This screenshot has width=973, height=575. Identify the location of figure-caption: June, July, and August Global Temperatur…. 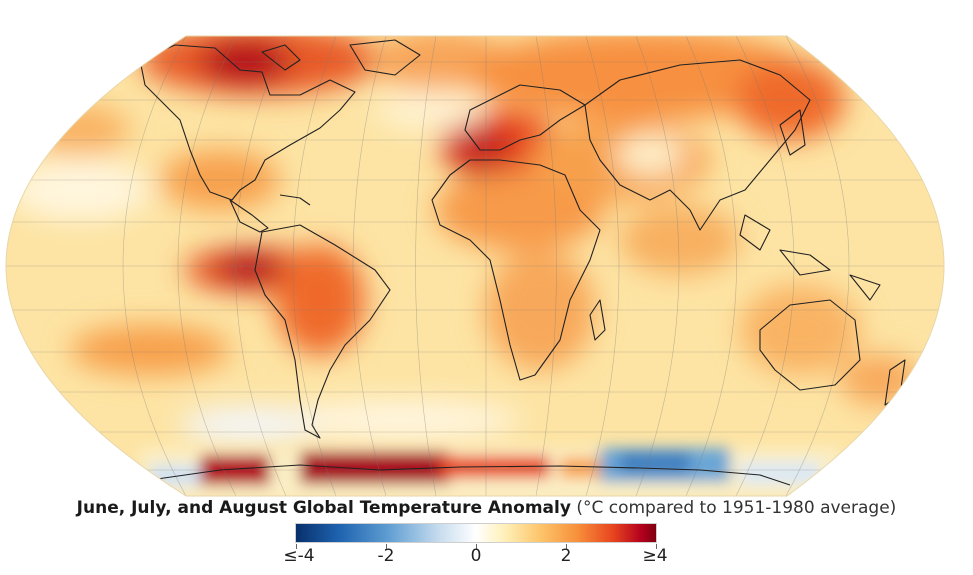
(486, 508).